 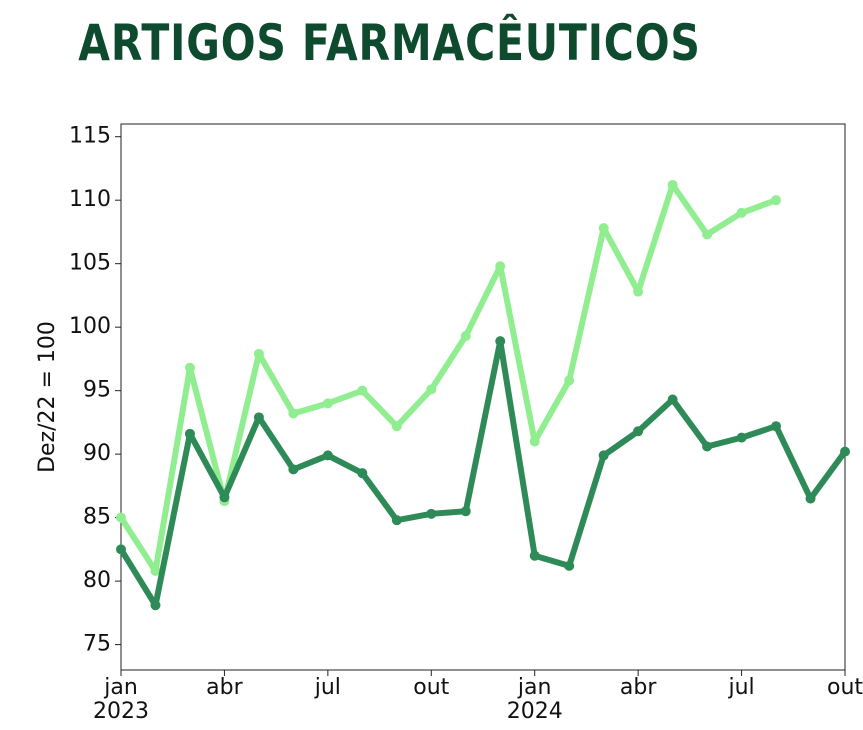 I want to click on y-tick-label: 90, so click(x=97, y=453).